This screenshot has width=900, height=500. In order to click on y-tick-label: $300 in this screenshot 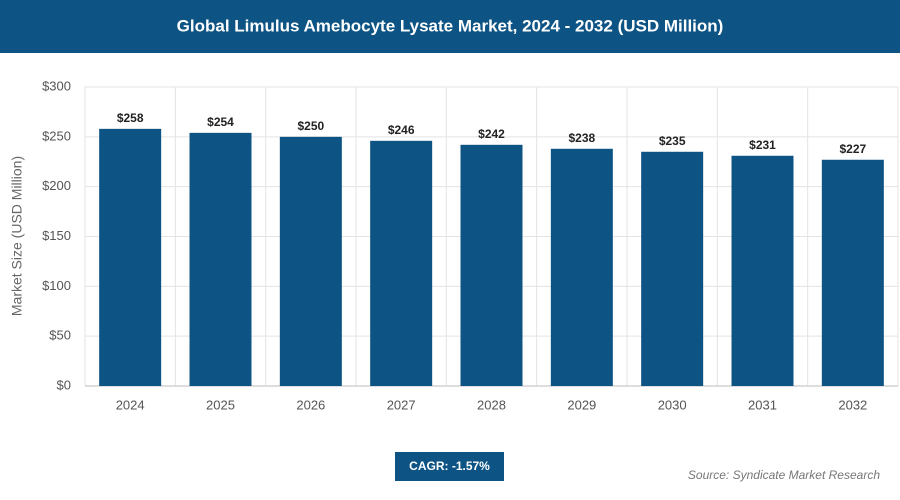, I will do `click(56, 85)`.